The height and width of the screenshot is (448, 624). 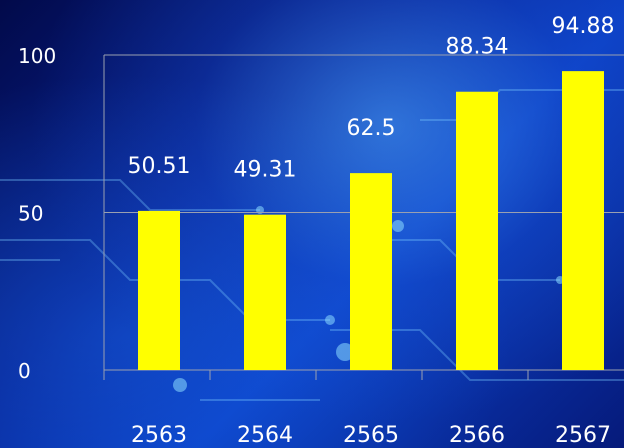 What do you see at coordinates (371, 128) in the screenshot?
I see `data-label: 62.5` at bounding box center [371, 128].